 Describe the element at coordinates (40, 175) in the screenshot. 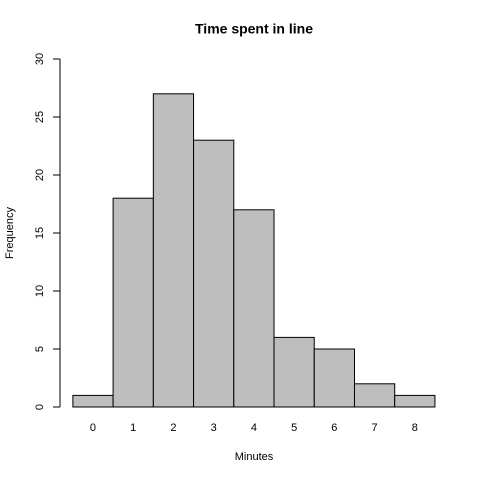

I see `y-tick-label: 20` at that location.